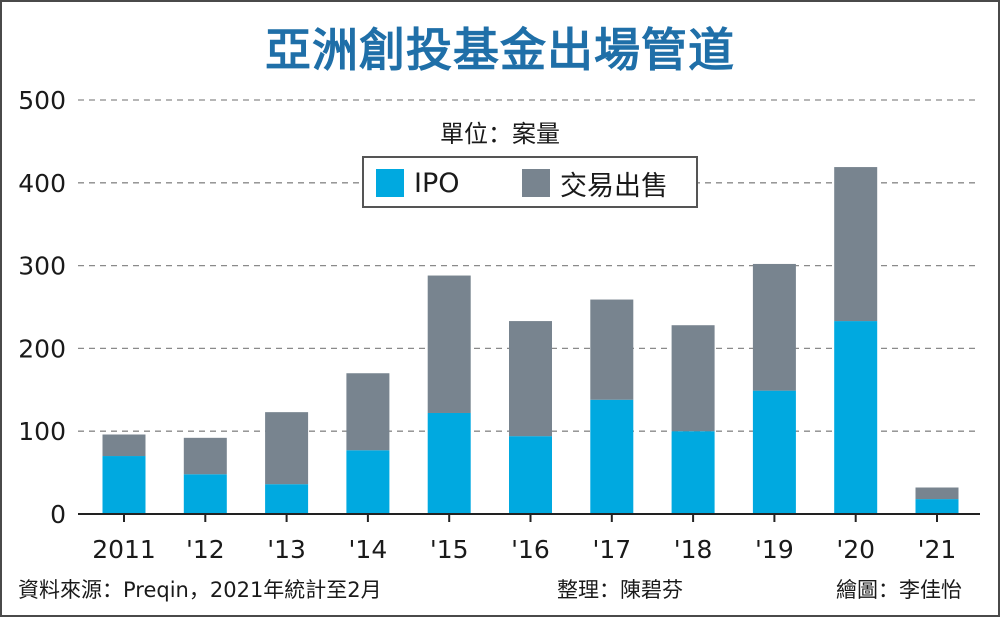 This screenshot has height=617, width=1000. Describe the element at coordinates (774, 549) in the screenshot. I see `x-tick-label: '19` at that location.